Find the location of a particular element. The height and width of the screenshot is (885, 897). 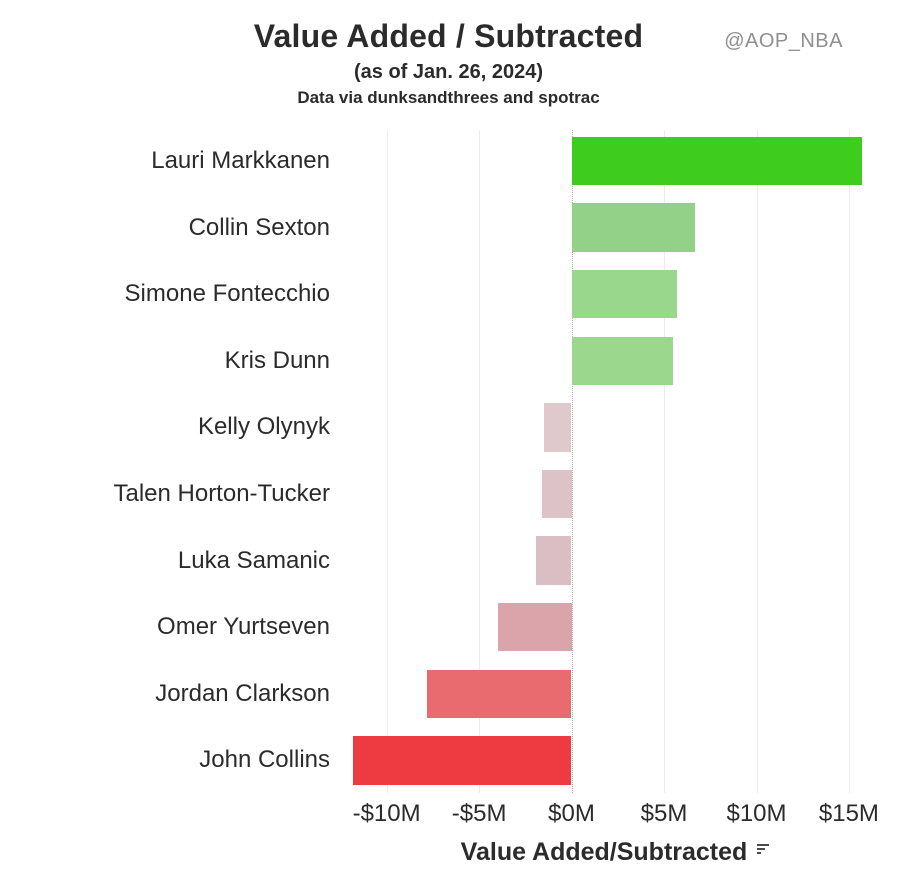

player-label: Kelly Olynyk is located at coordinates (263, 427).